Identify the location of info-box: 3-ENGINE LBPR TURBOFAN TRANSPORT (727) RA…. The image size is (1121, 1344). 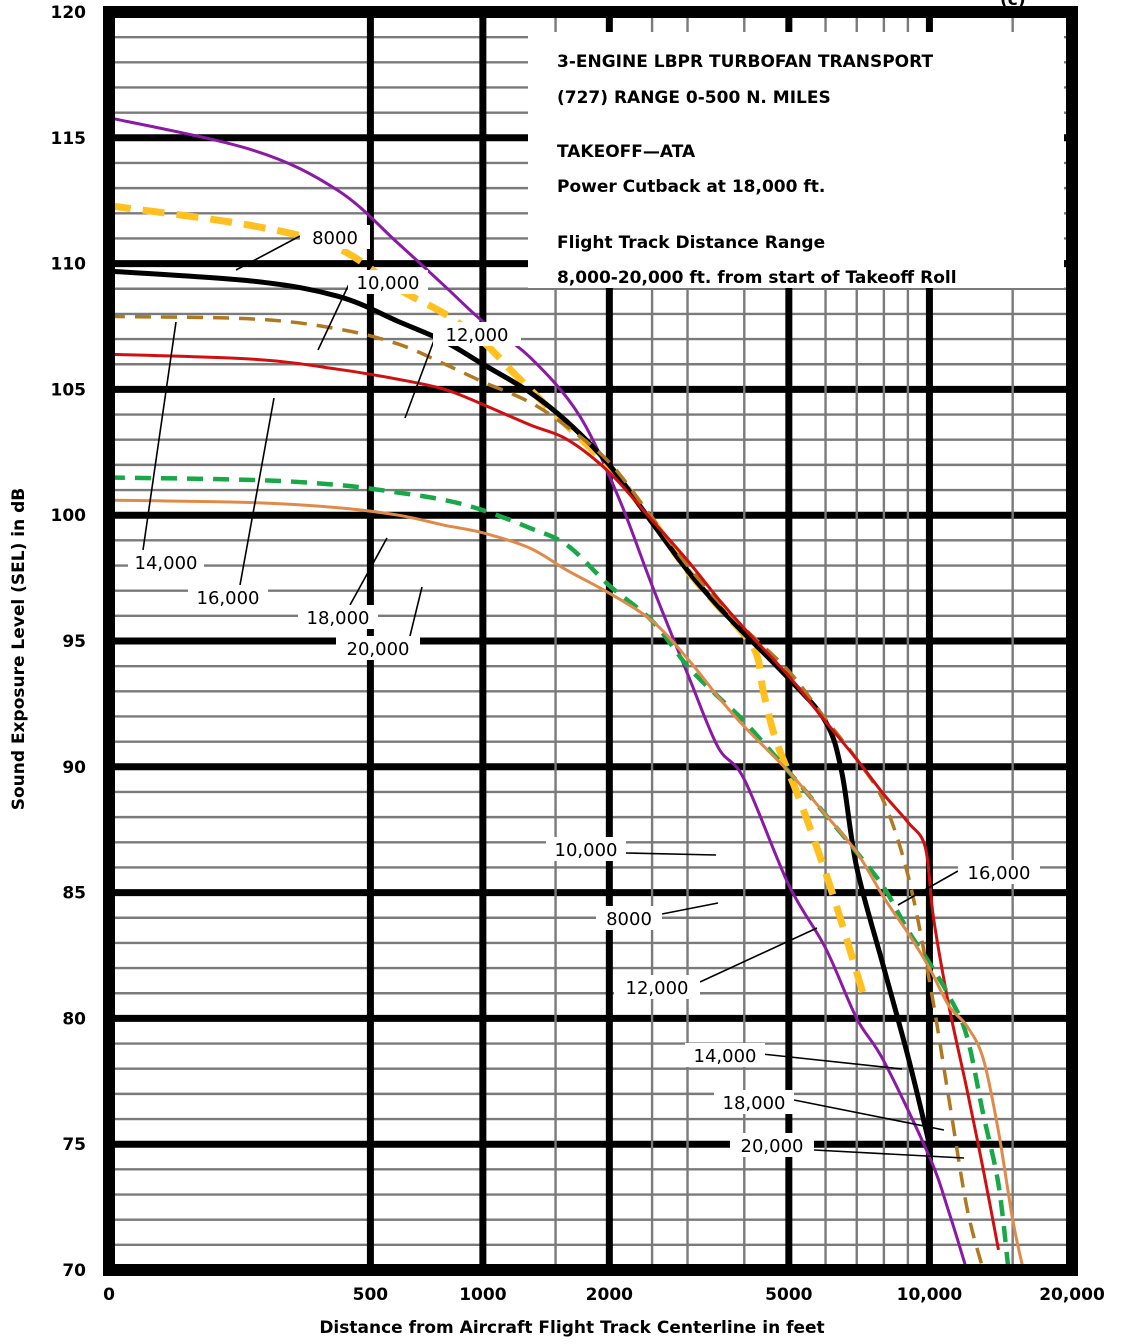
(796, 160).